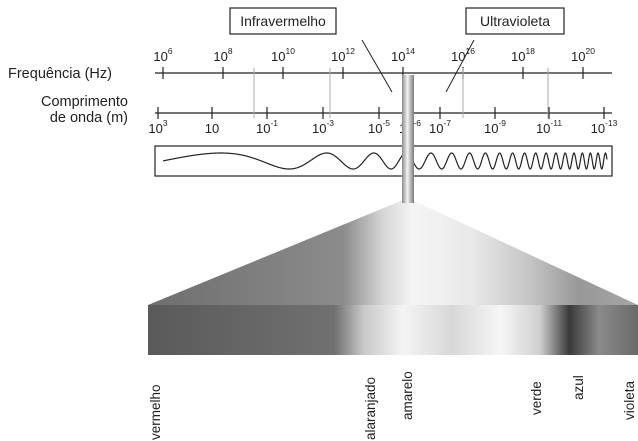 The height and width of the screenshot is (441, 638). Describe the element at coordinates (370, 408) in the screenshot. I see `color-label-orange: alaranjado` at that location.